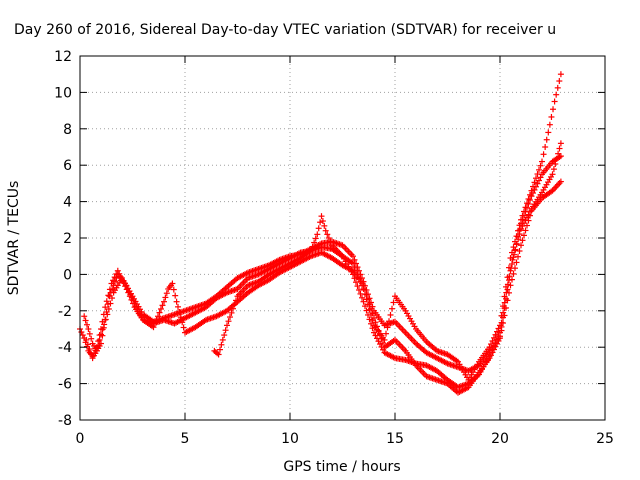 The width and height of the screenshot is (640, 480). I want to click on y-tick-label: 12, so click(63, 57).